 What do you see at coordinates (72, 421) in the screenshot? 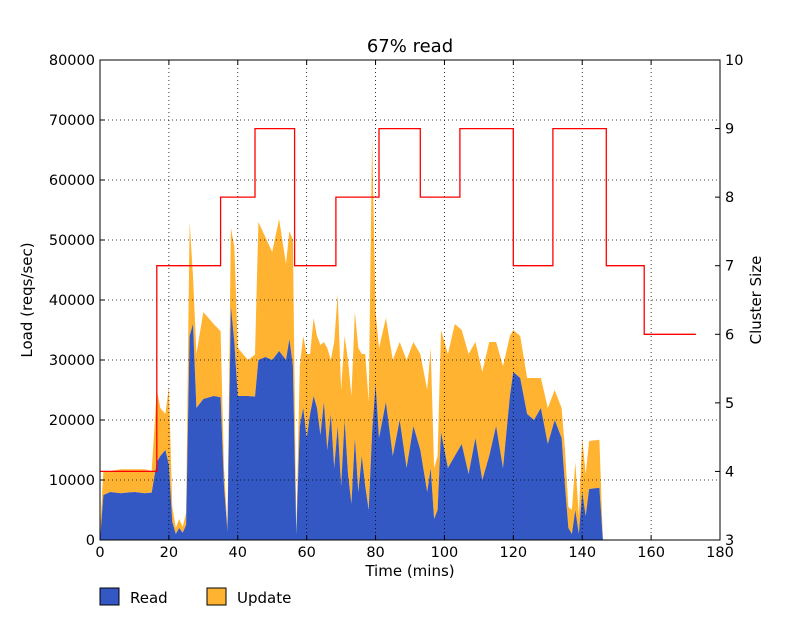
I see `y-tick-label: 20000` at bounding box center [72, 421].